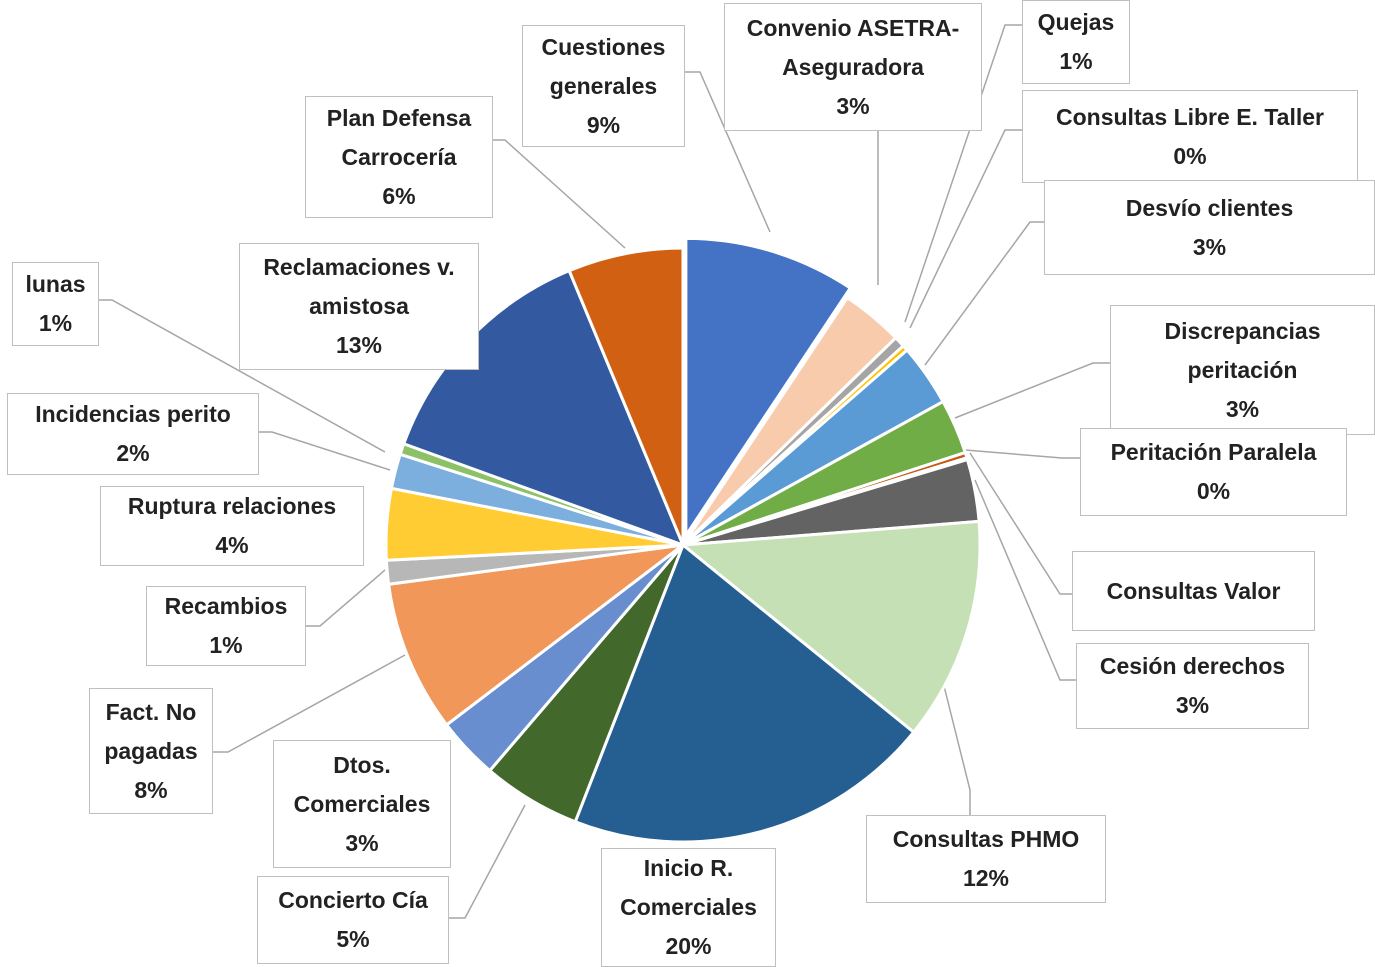  Describe the element at coordinates (1192, 686) in the screenshot. I see `data-label: Cesión derechos 3%` at that location.